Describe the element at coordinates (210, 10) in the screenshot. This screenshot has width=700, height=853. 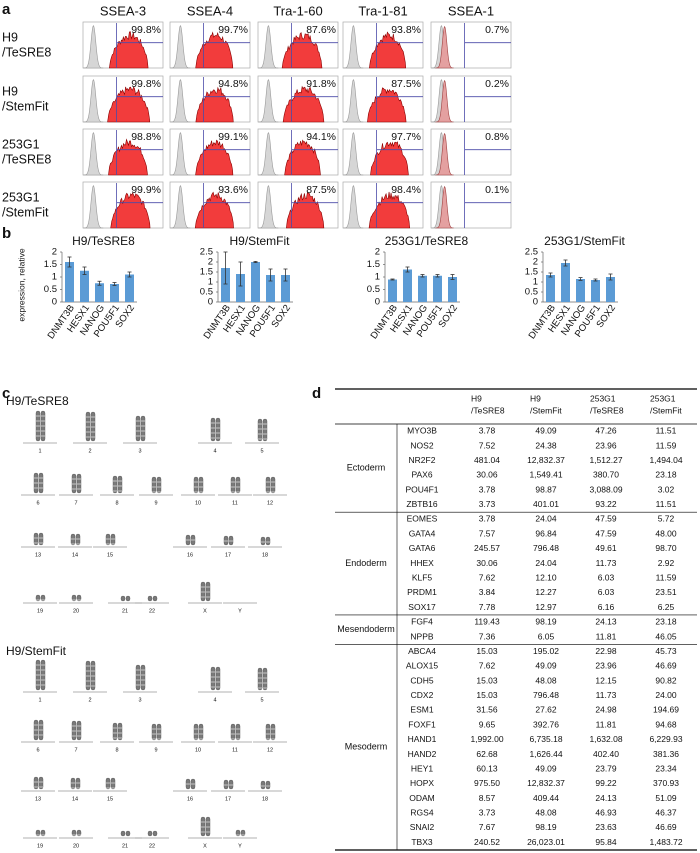
I see `marker-header: SSEA-4` at that location.